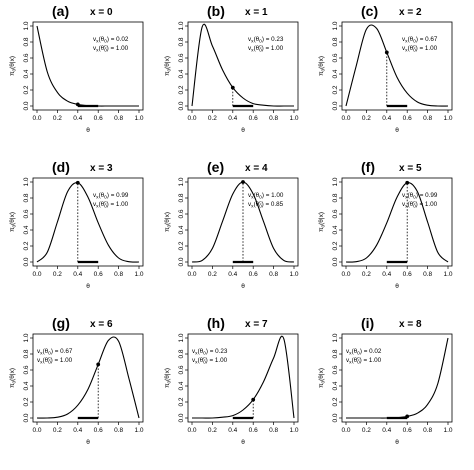  Describe the element at coordinates (111, 40) in the screenshot. I see `annotation-theta0: vx(θ0) = 0.02` at that location.